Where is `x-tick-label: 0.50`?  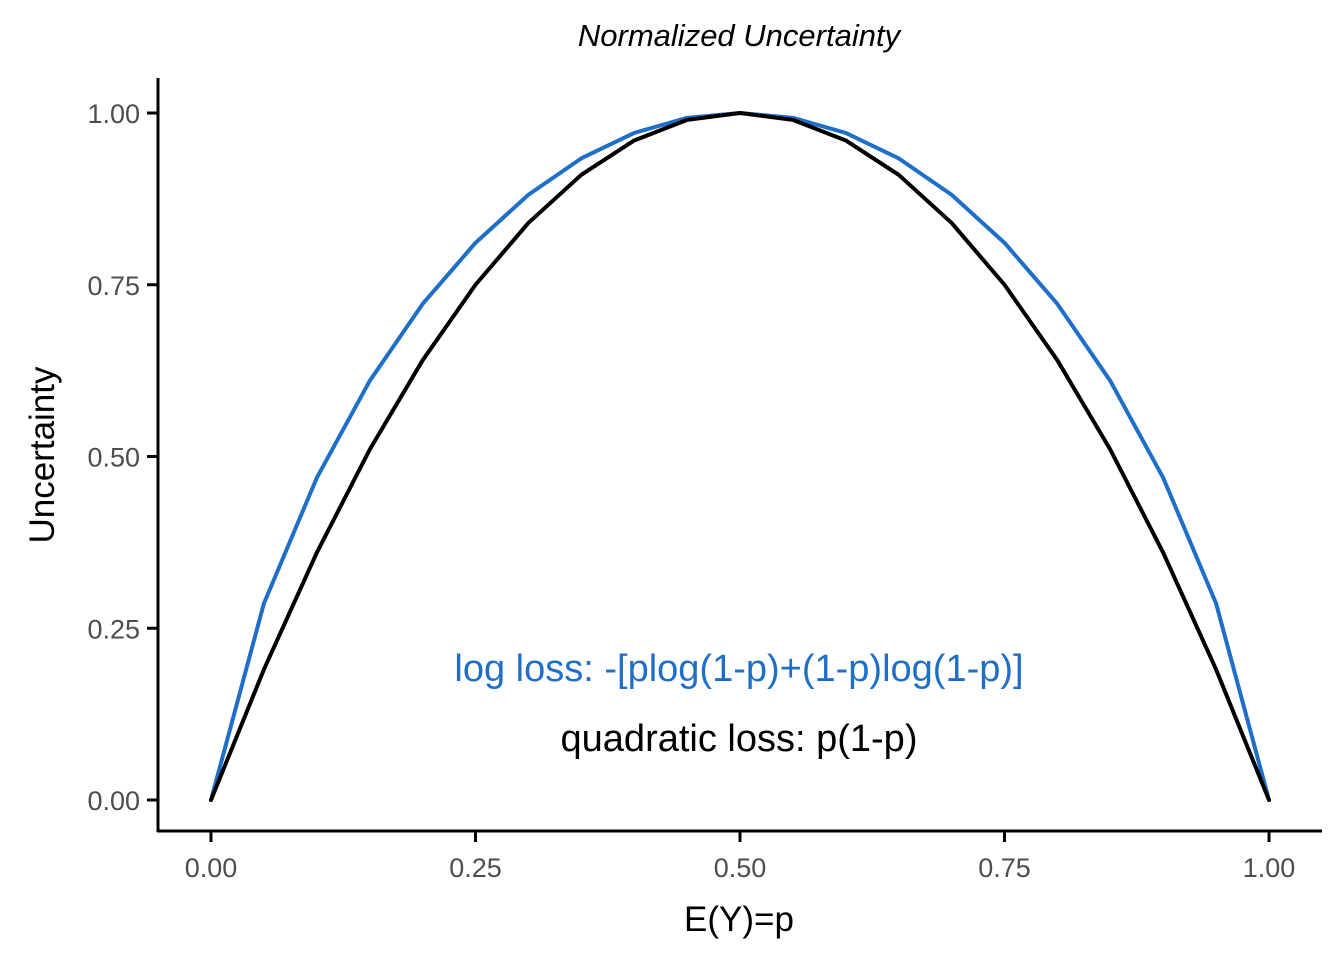
x-tick-label: 0.50 is located at coordinates (740, 868).